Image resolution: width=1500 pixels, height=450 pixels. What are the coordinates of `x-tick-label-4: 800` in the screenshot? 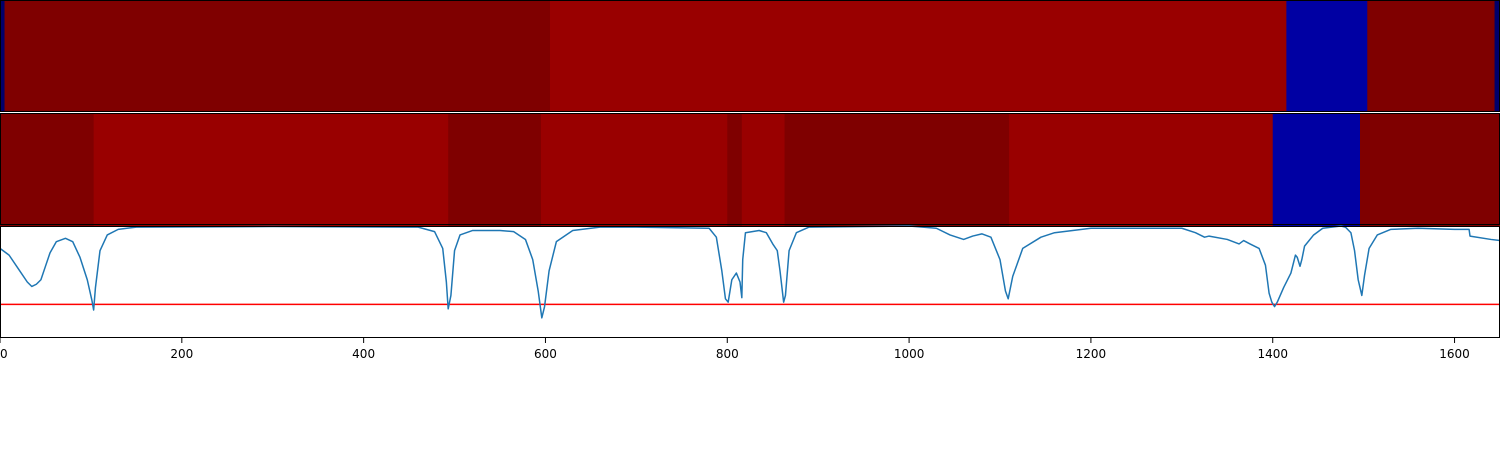 It's located at (727, 354).